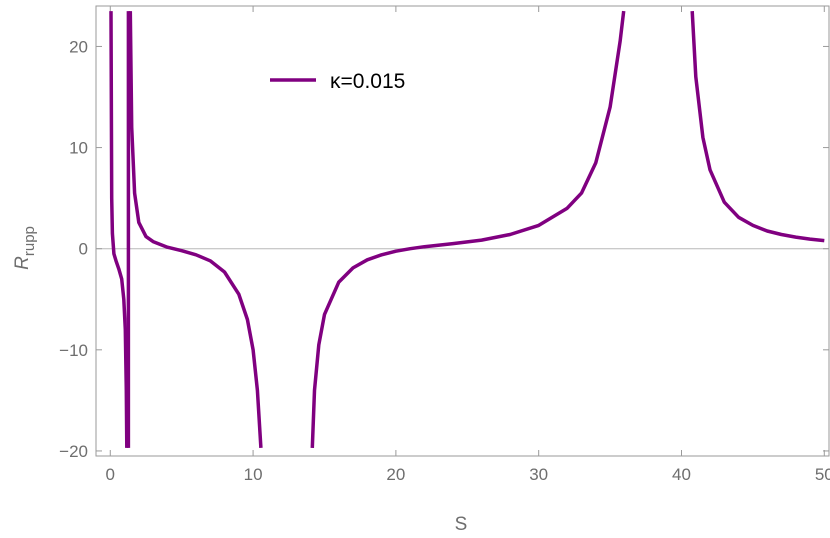 The height and width of the screenshot is (538, 830). Describe the element at coordinates (681, 474) in the screenshot. I see `x-tick-label: 40` at that location.